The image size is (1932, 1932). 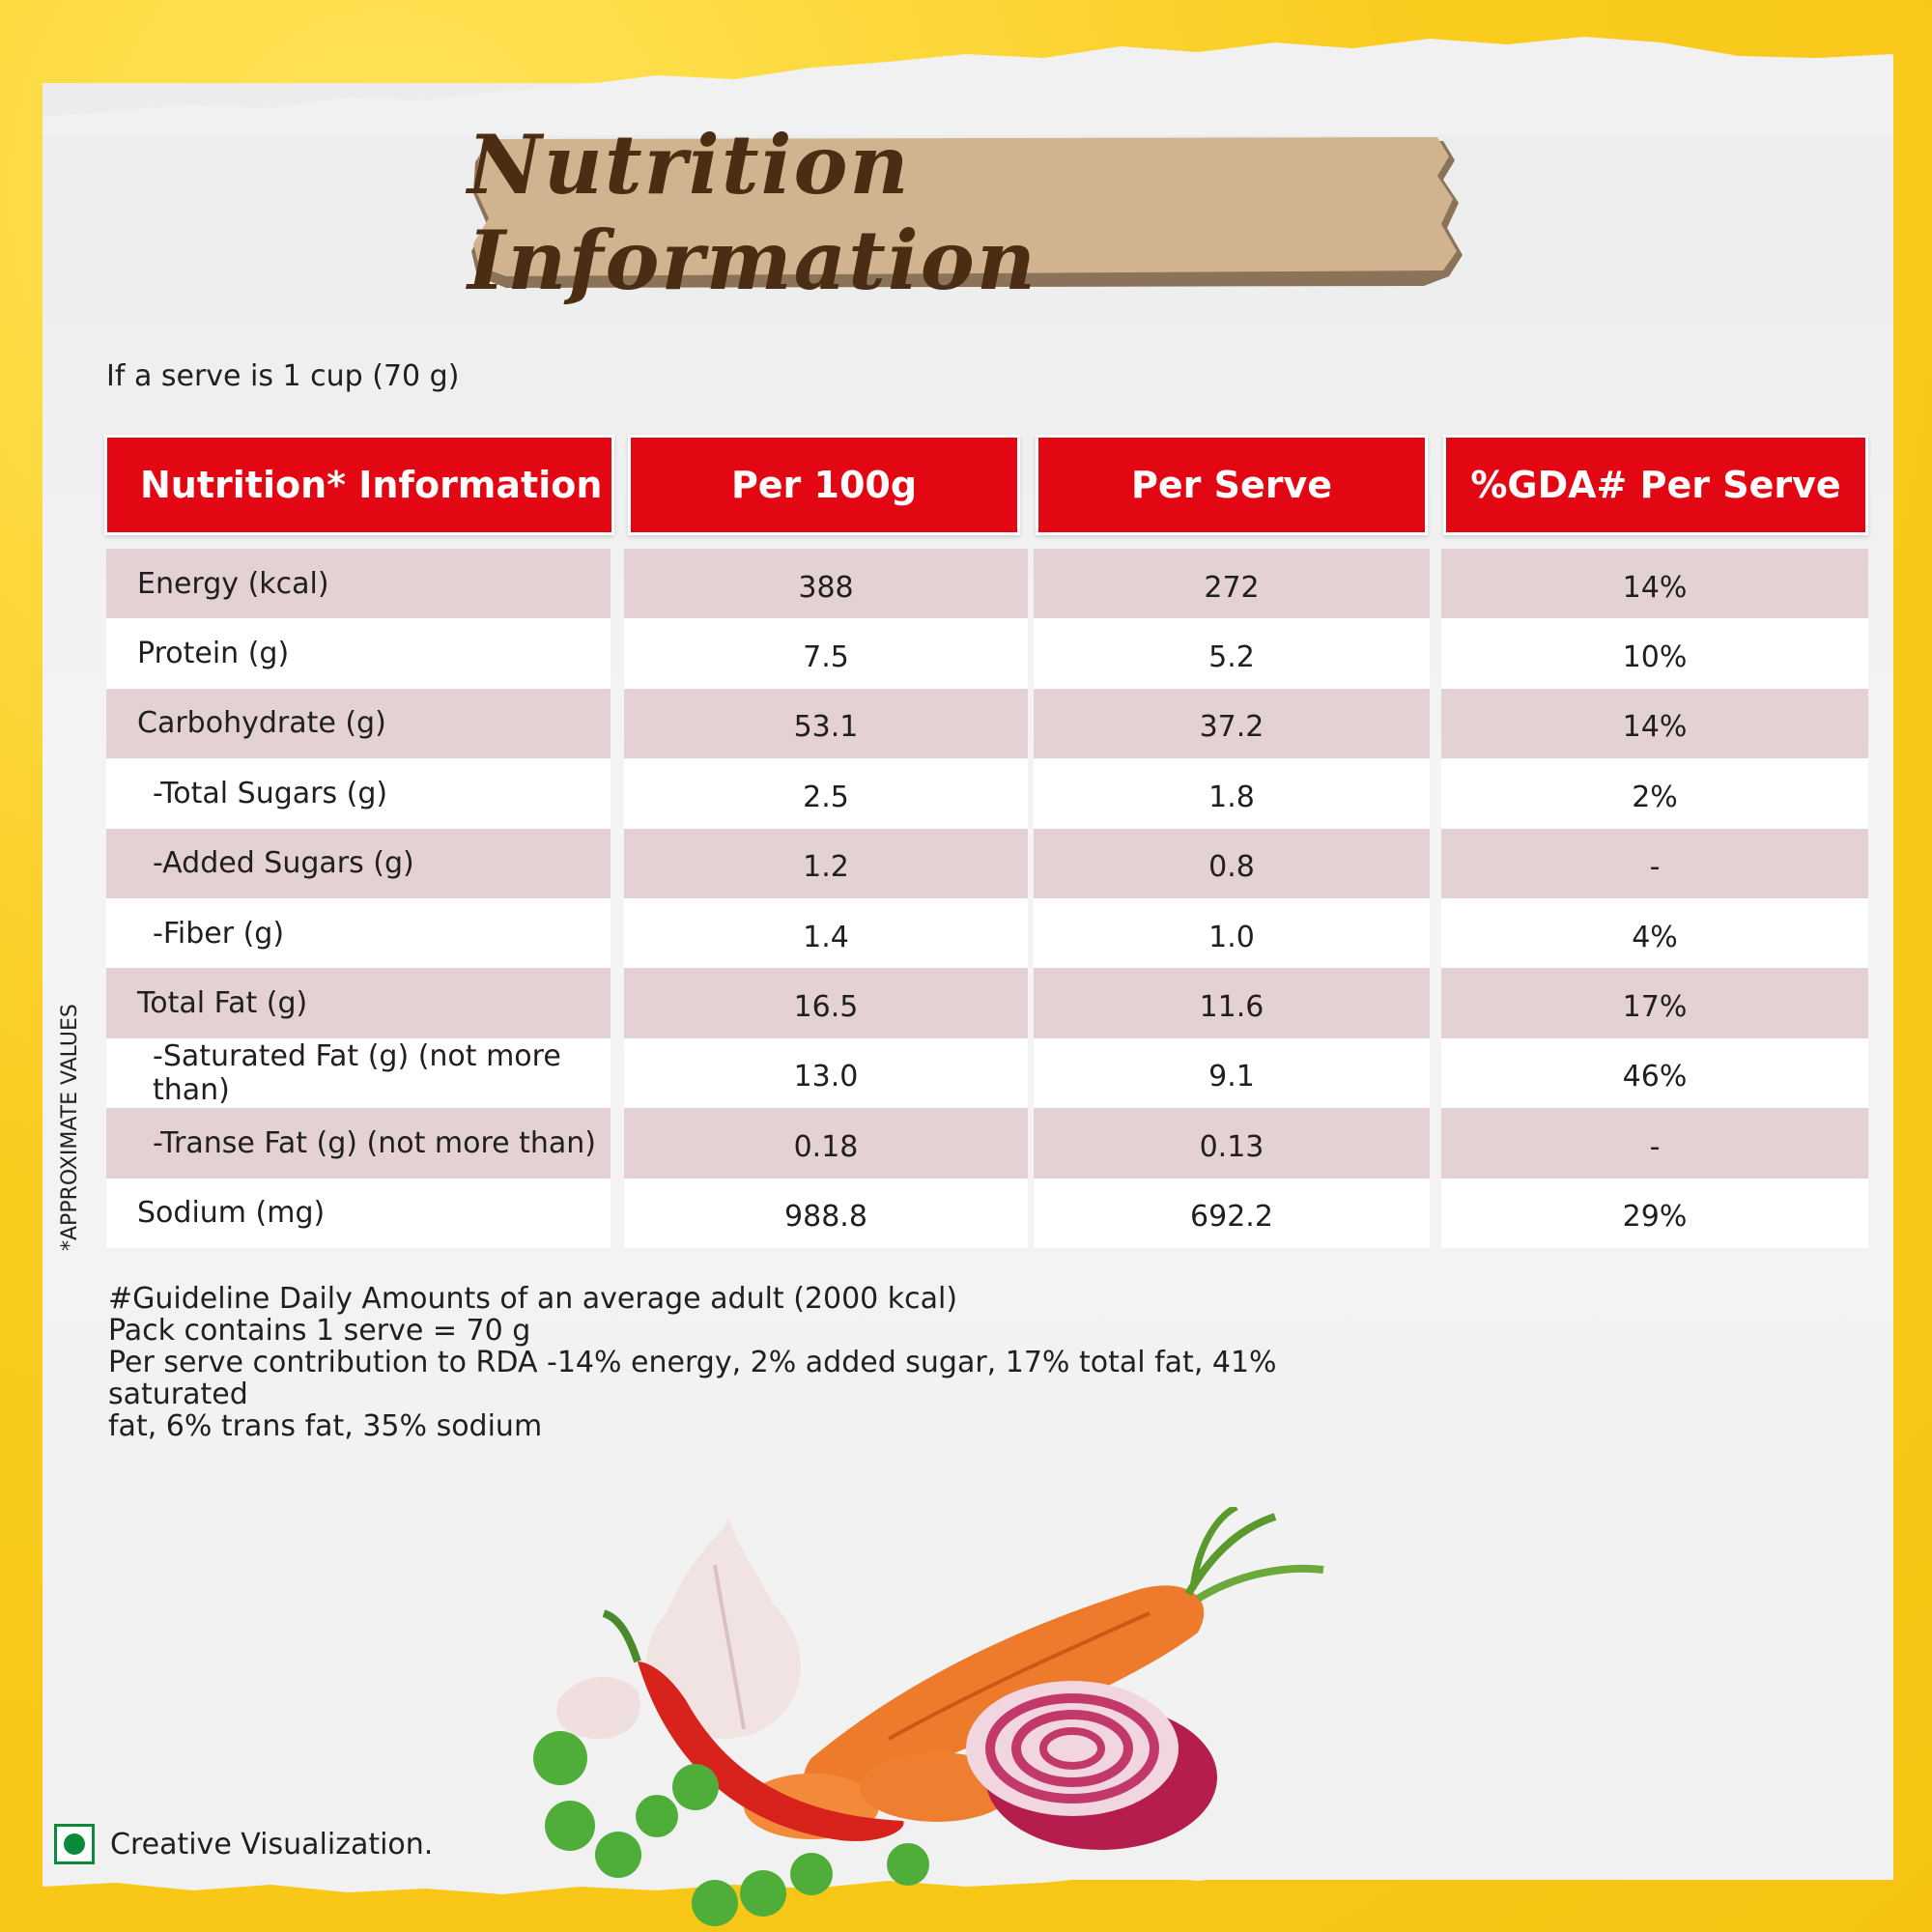 I want to click on header-per-100g: Per 100g, so click(x=824, y=485).